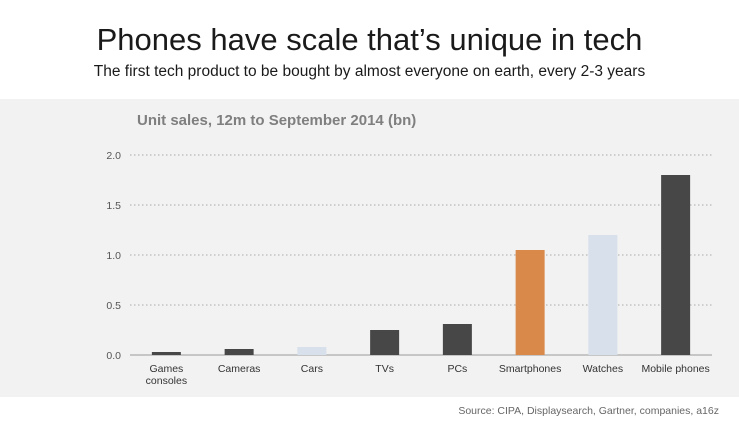  What do you see at coordinates (530, 369) in the screenshot?
I see `x-category-label: Smartphones` at bounding box center [530, 369].